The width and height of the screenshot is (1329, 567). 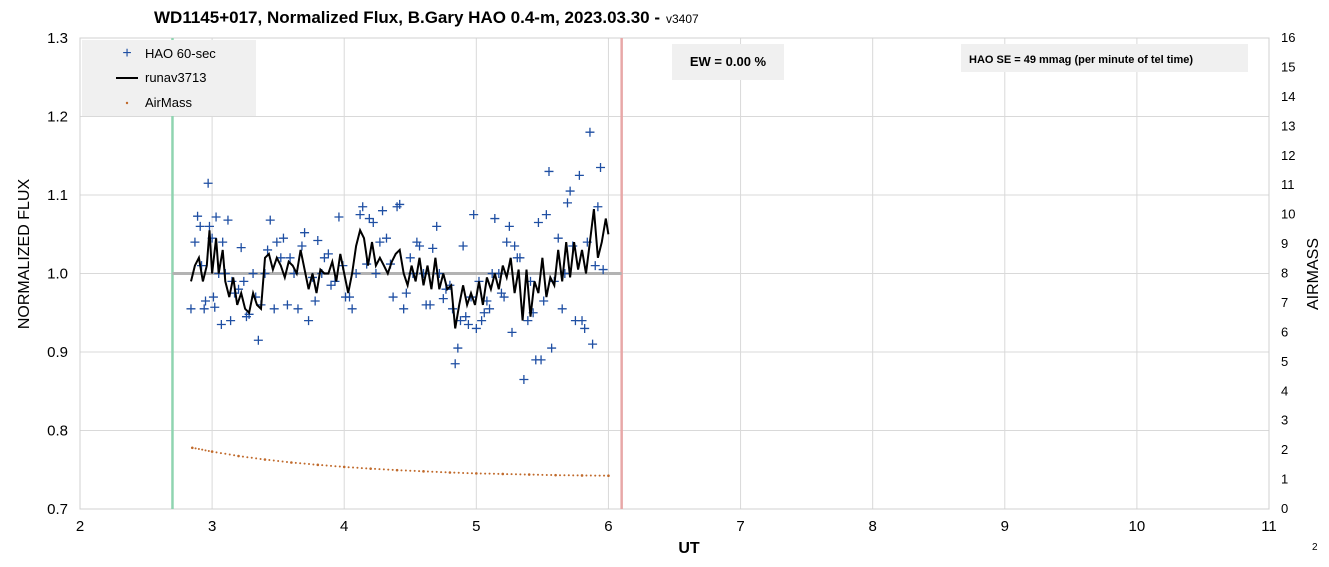 What do you see at coordinates (400, 462) in the screenshot?
I see `airmass-series` at bounding box center [400, 462].